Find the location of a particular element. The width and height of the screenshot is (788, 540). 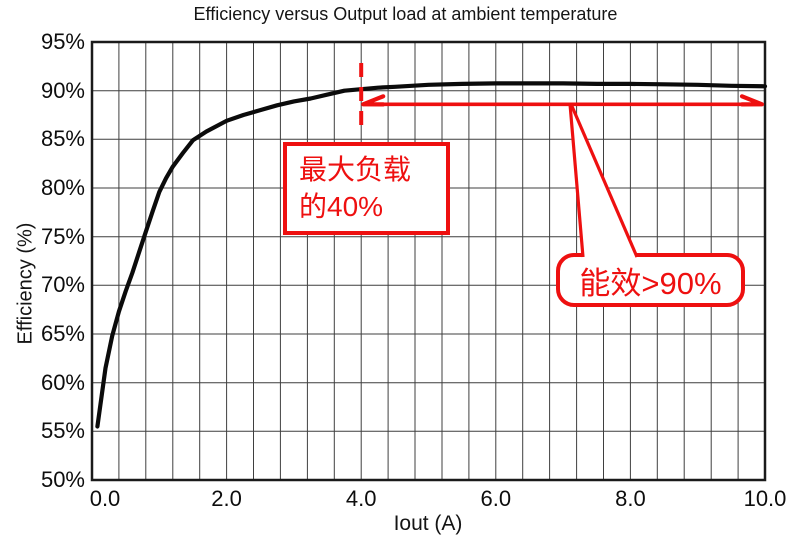

y-tick-label: 55% is located at coordinates (62, 431).